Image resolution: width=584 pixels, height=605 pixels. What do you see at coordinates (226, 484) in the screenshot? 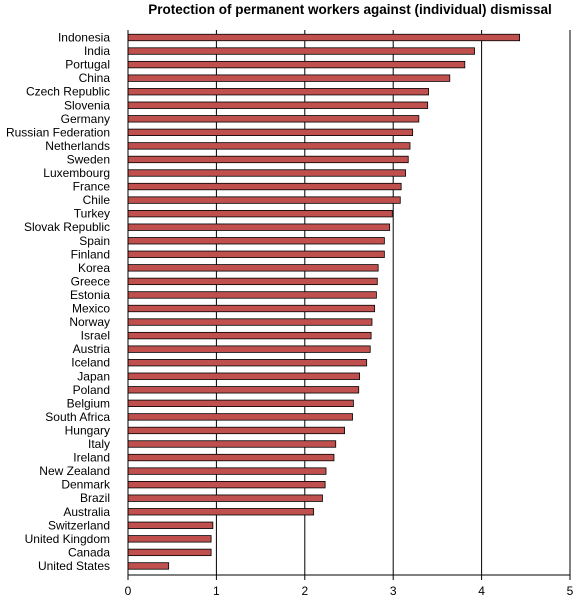
I see `bar-denmark` at bounding box center [226, 484].